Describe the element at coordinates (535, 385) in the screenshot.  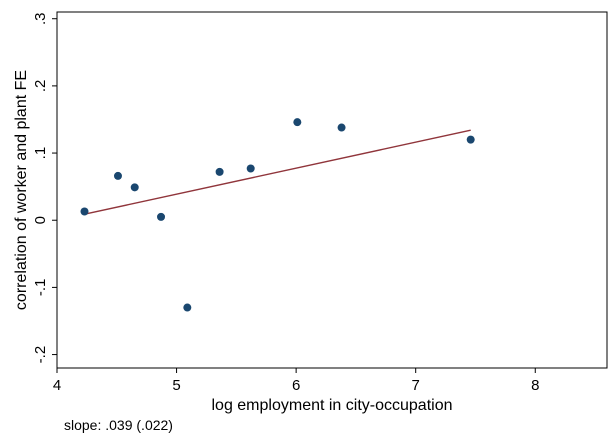
I see `x-tick-label: 8` at that location.